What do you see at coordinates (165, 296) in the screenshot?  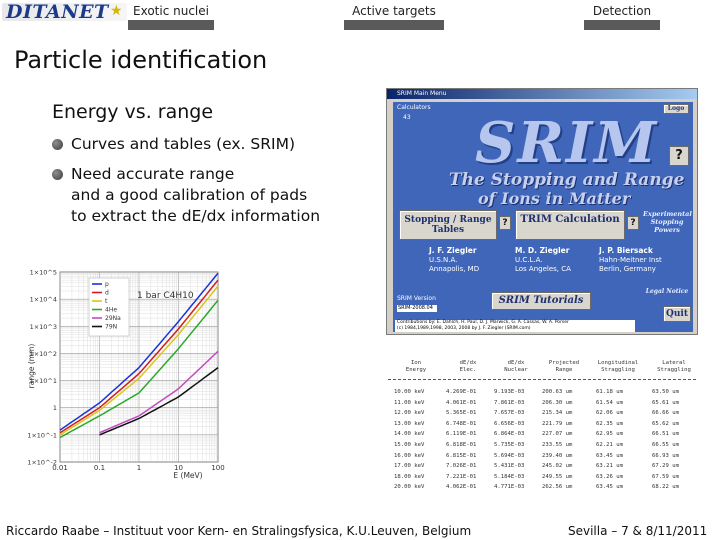 I see `plot-annotation: 1 bar C4H10` at bounding box center [165, 296].